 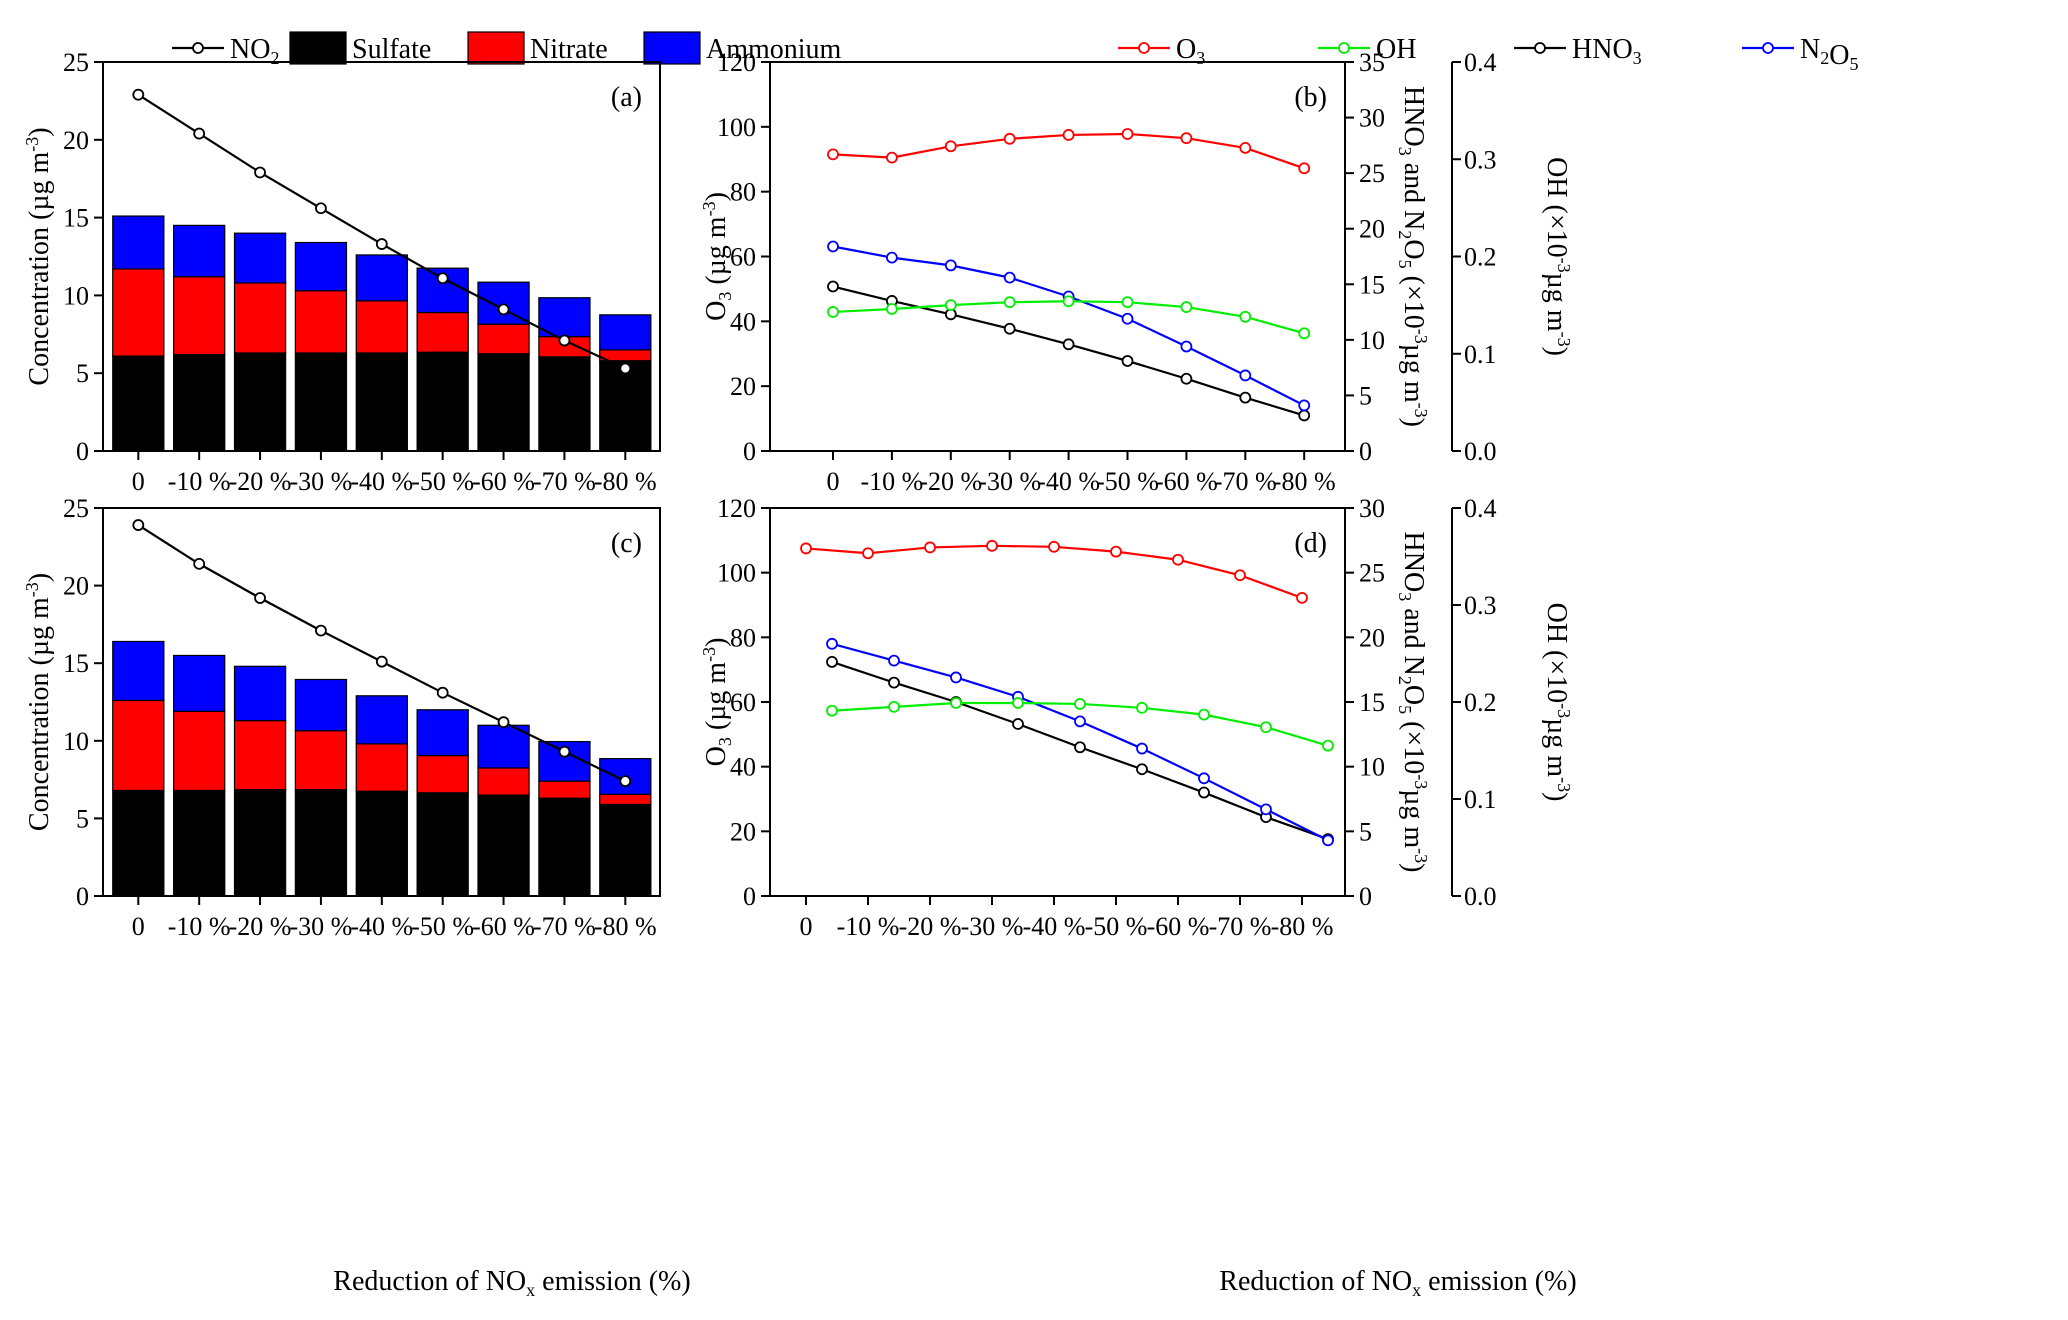 I want to click on x-tick-label: -40 %, so click(x=1068, y=481).